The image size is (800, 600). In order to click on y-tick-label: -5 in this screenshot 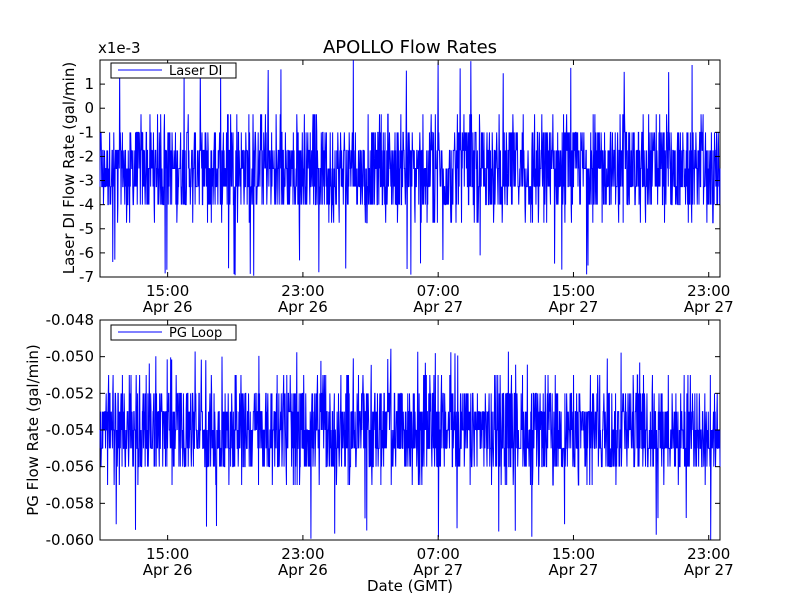, I will do `click(86, 229)`.